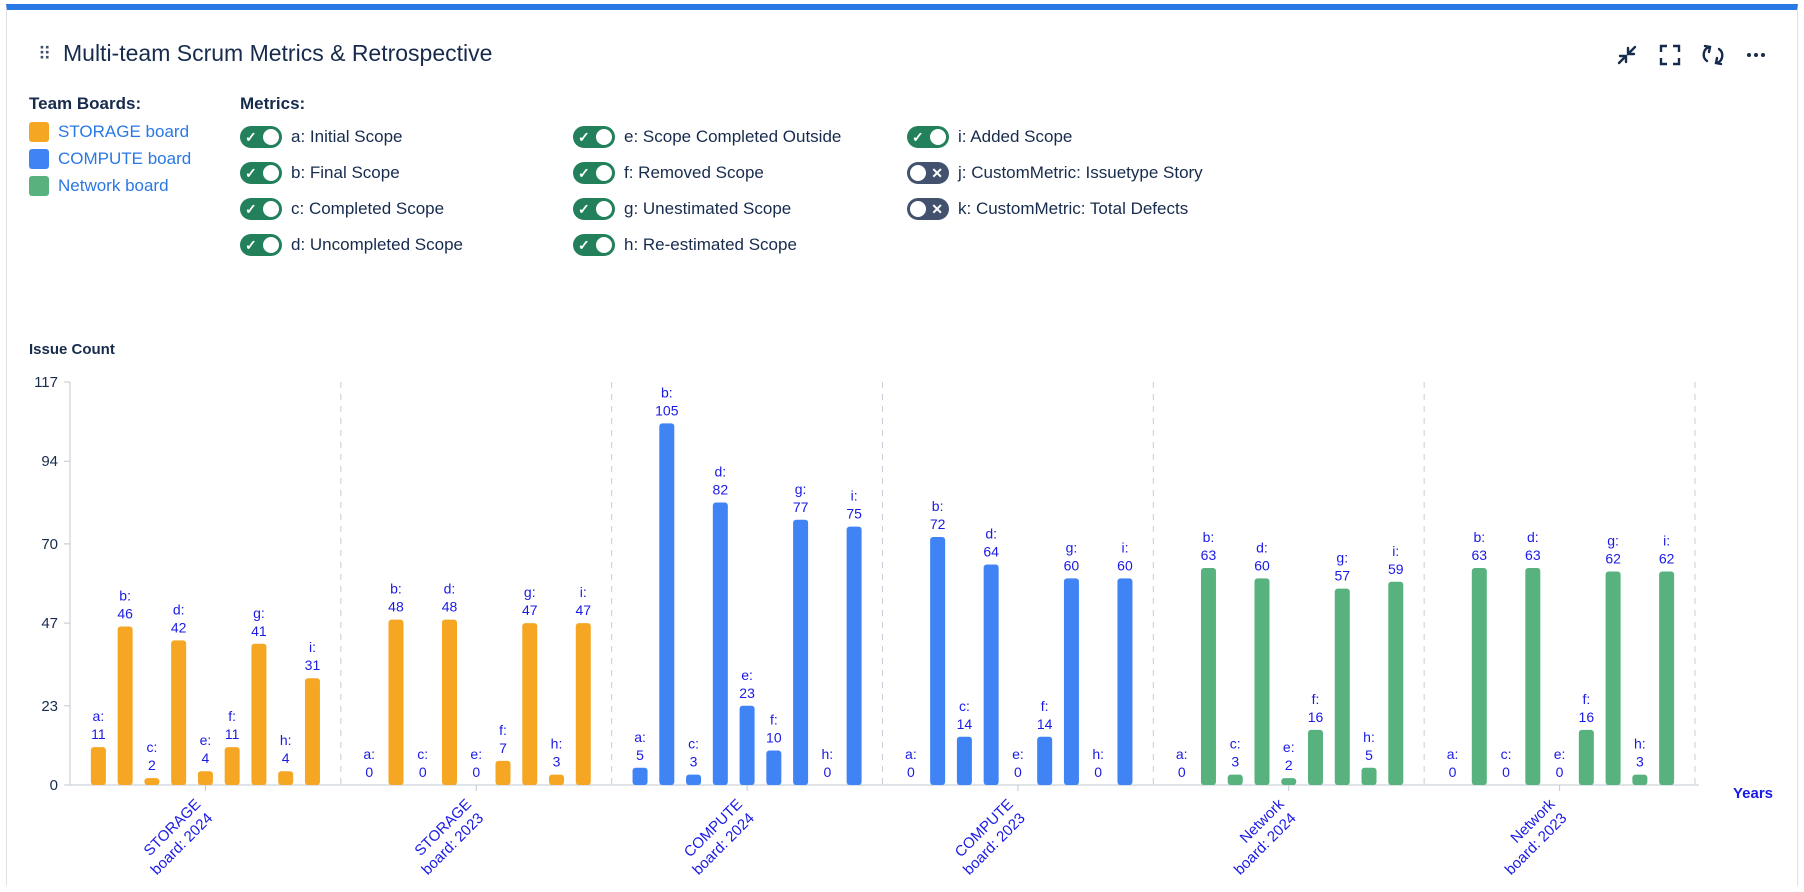 The image size is (1804, 892). I want to click on bar-e, so click(1289, 781).